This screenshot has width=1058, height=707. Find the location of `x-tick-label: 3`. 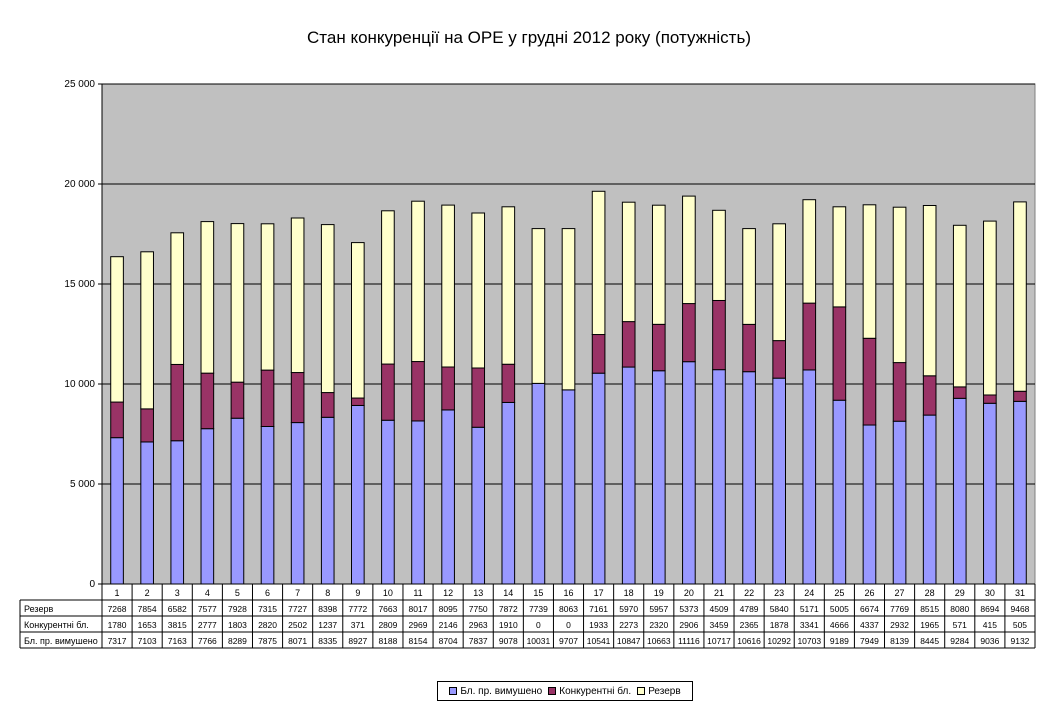

x-tick-label: 3 is located at coordinates (177, 593).